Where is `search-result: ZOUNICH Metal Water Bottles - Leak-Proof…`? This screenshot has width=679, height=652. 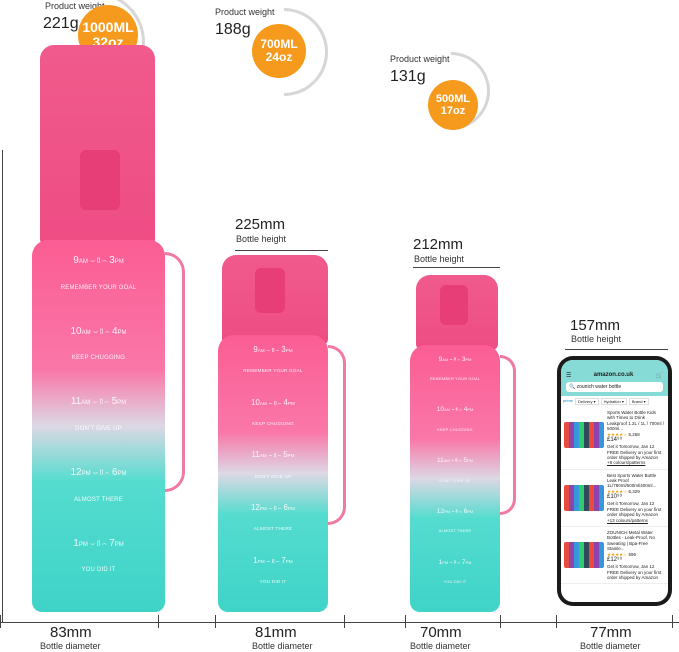 search-result: ZOUNICH Metal Water Bottles - Leak-Proof… is located at coordinates (614, 556).